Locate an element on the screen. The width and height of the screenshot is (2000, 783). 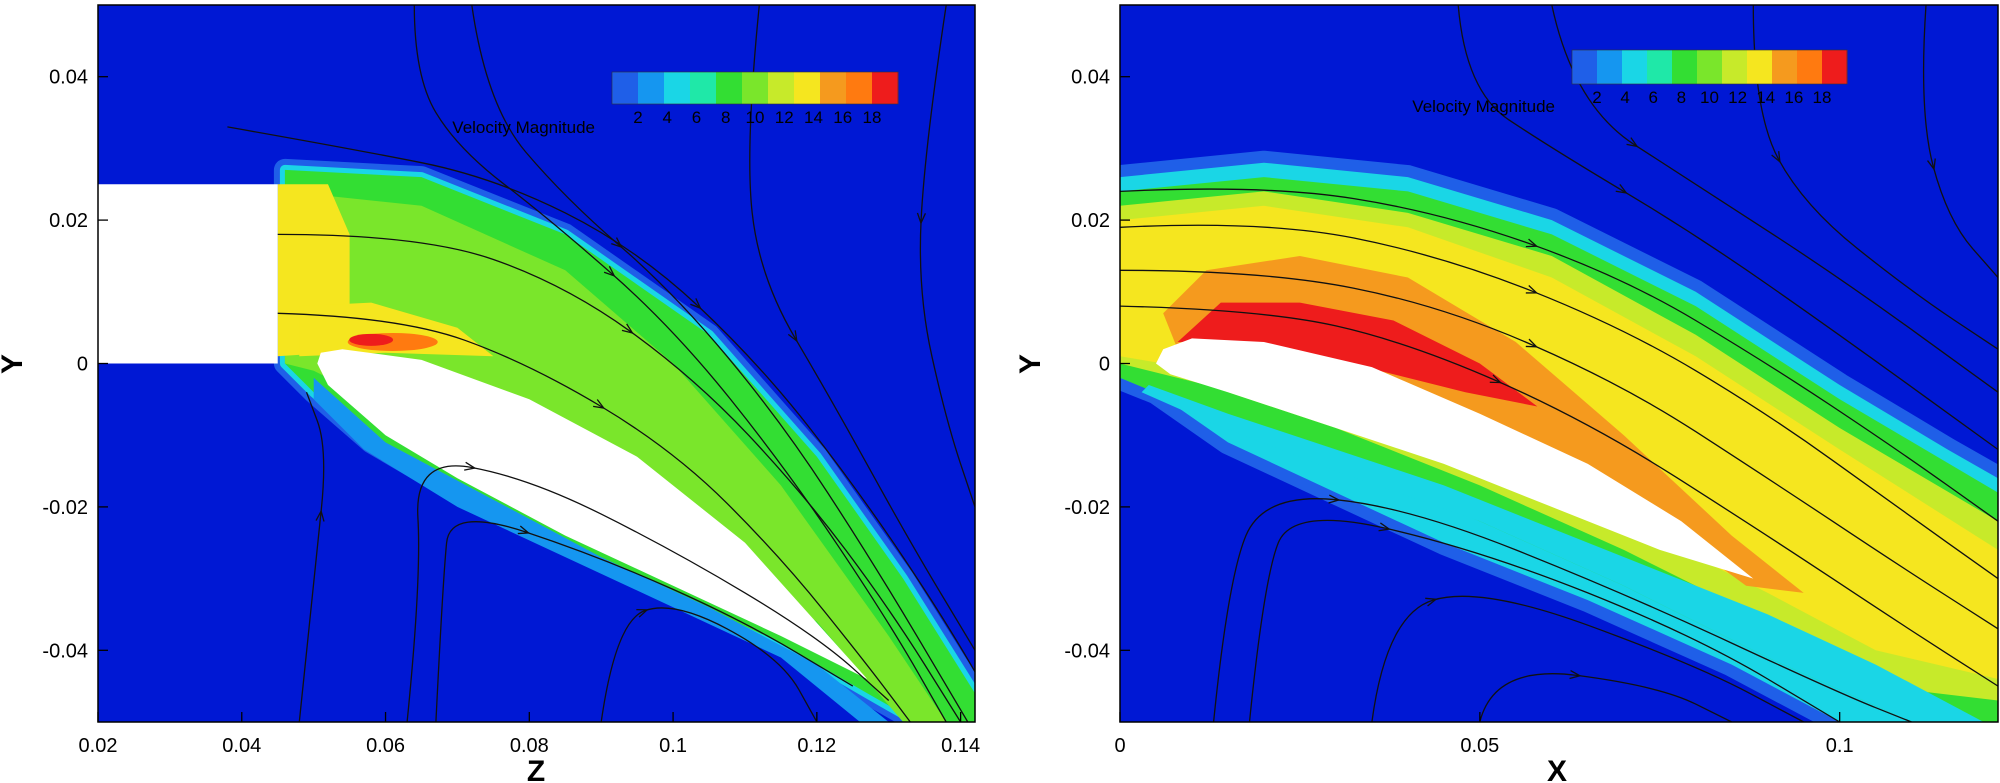
left-x-tick-label: 0.1 is located at coordinates (673, 746).